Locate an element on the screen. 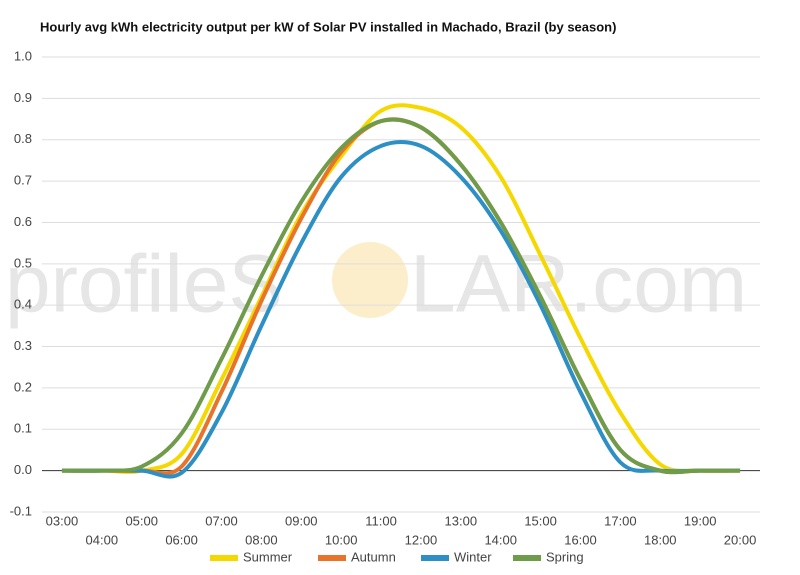 This screenshot has height=575, width=800. x-tick-label: 03:00 is located at coordinates (62, 520).